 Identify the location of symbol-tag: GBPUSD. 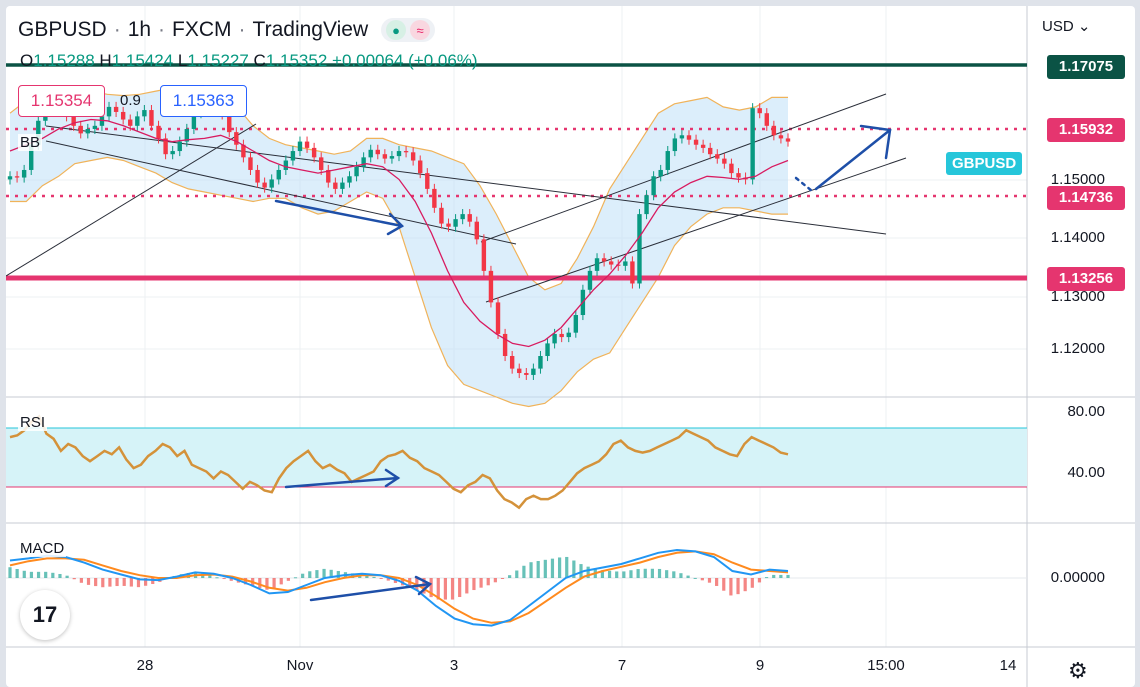
(984, 163).